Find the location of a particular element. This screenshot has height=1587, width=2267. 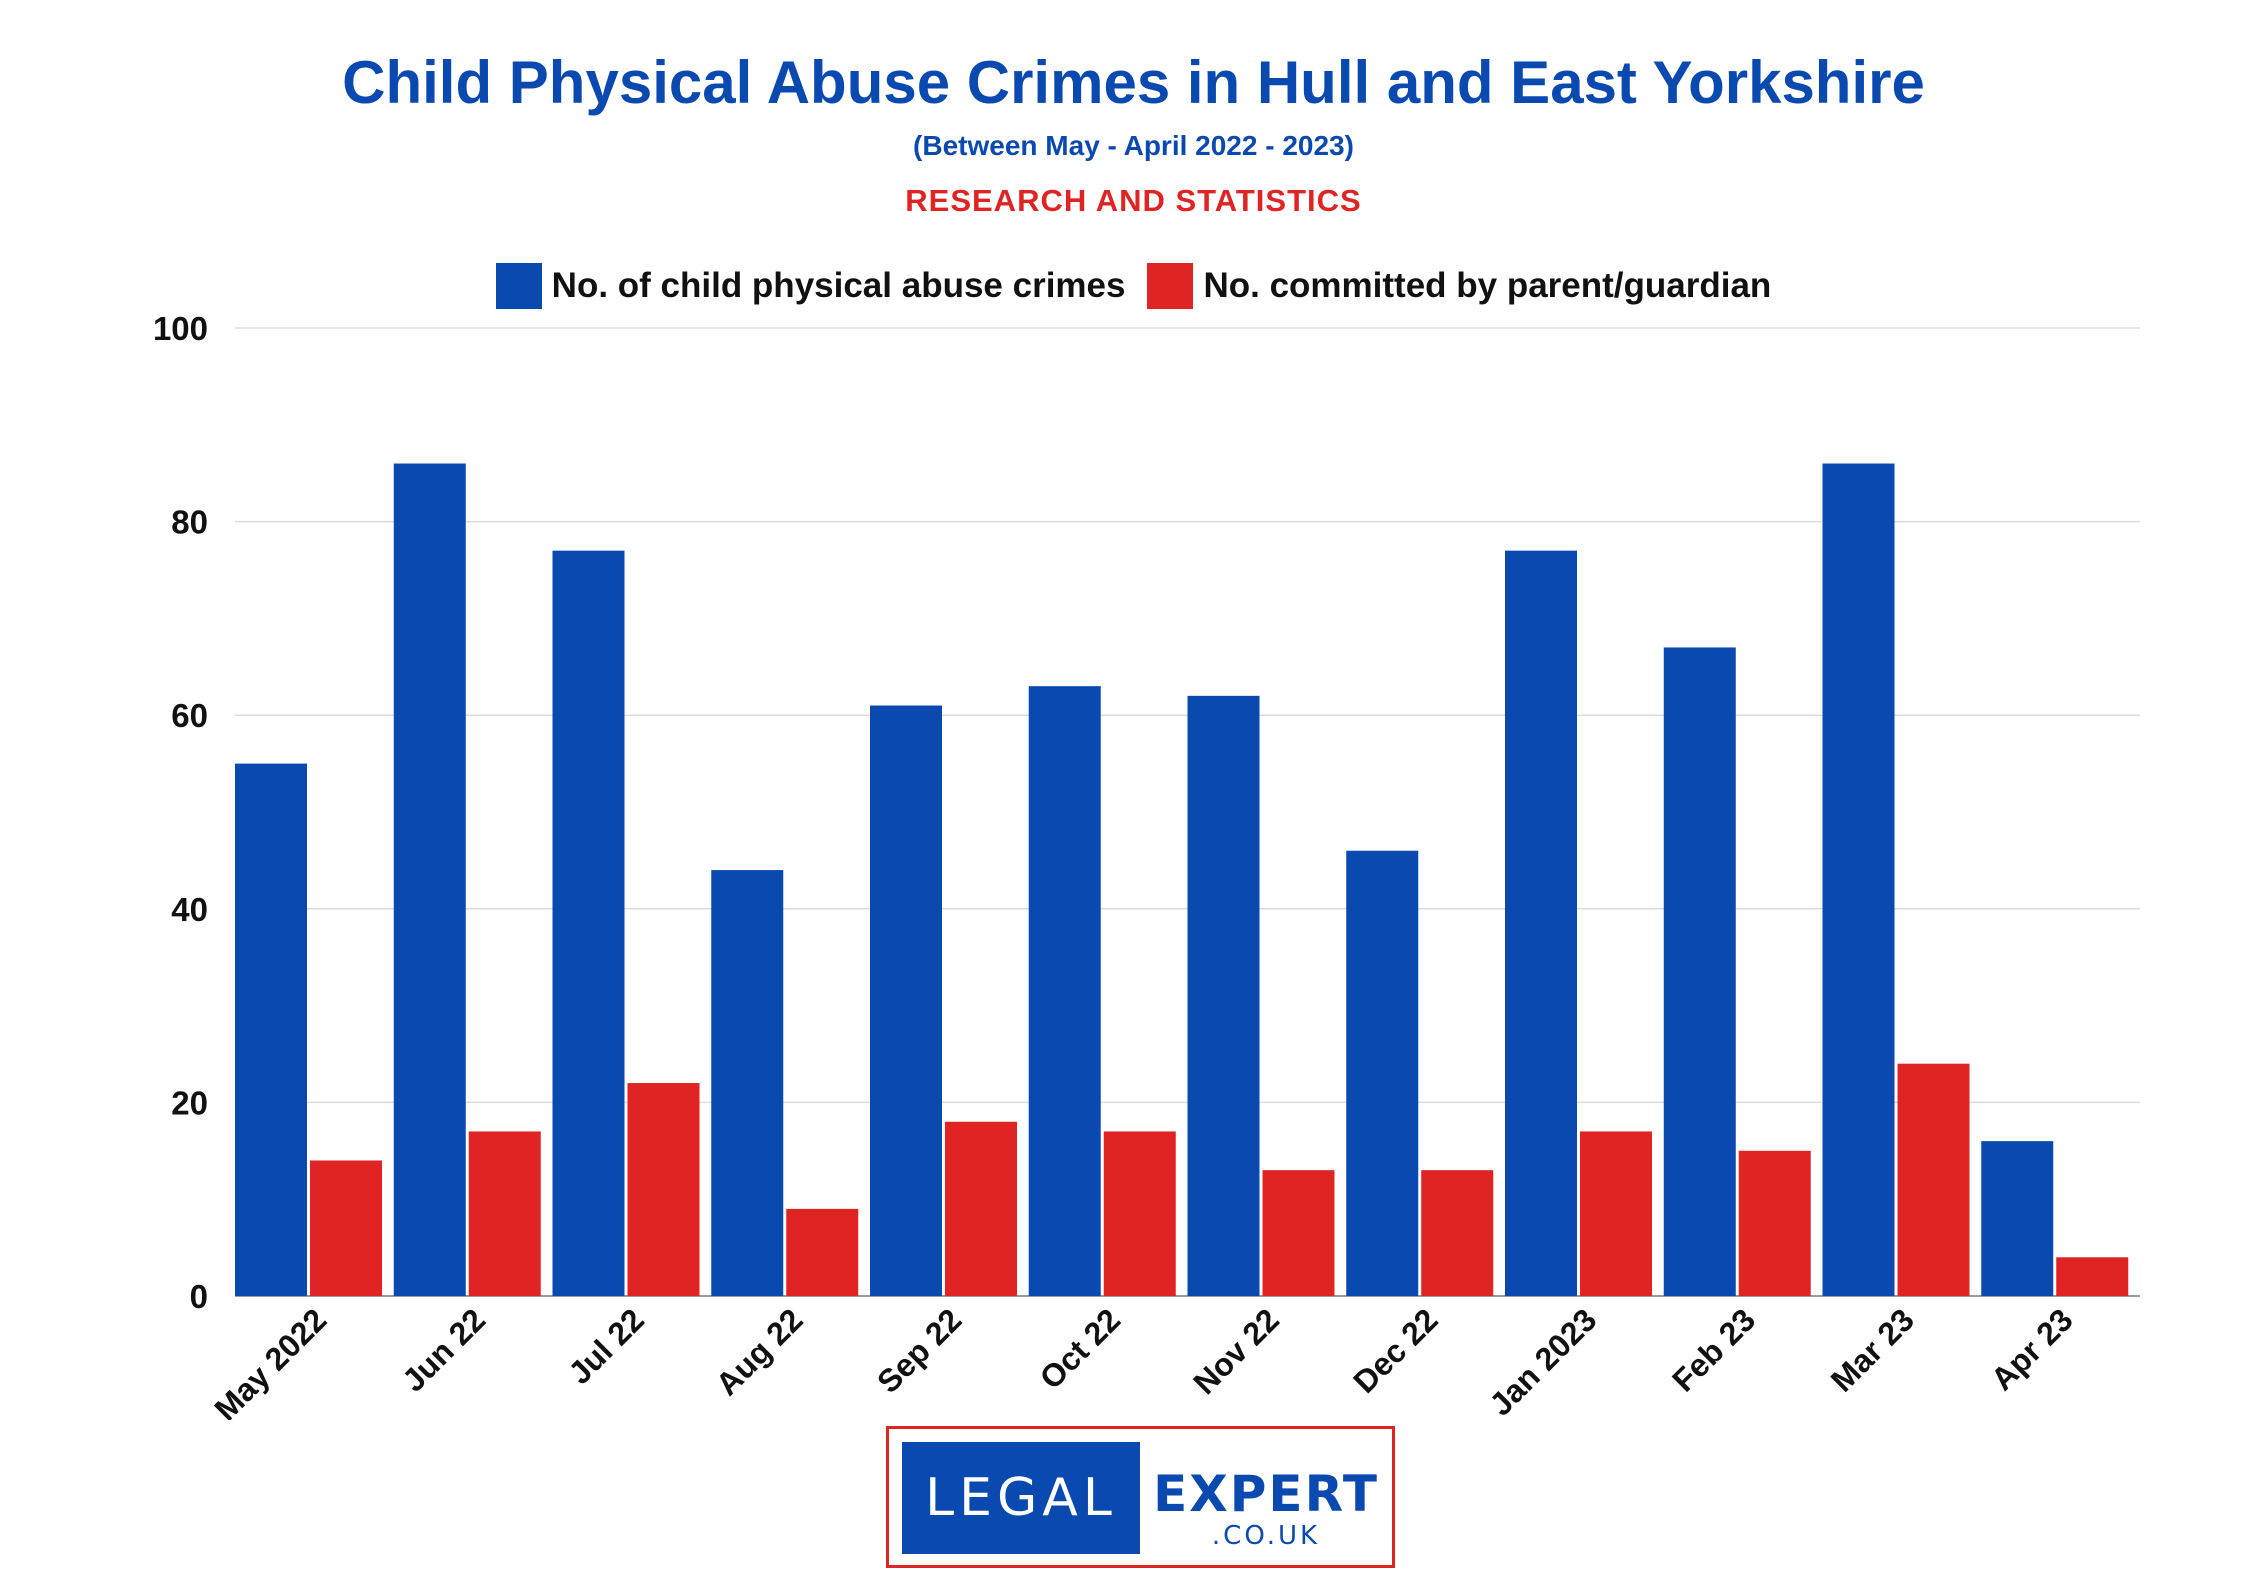

legend-label-parent: No. committed by parent/guardian is located at coordinates (1487, 285).